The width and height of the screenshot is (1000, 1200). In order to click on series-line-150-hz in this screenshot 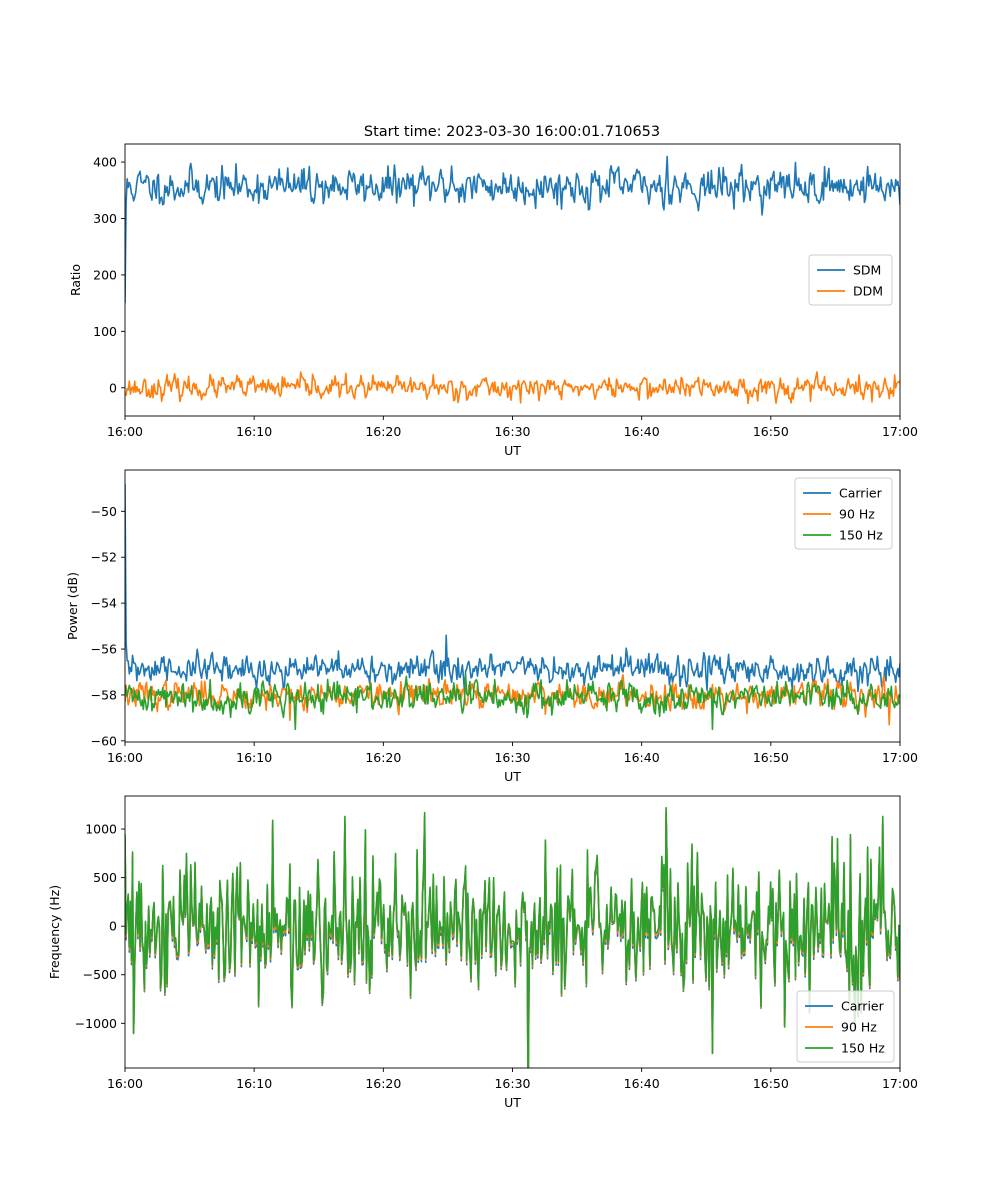, I will do `click(512, 702)`.